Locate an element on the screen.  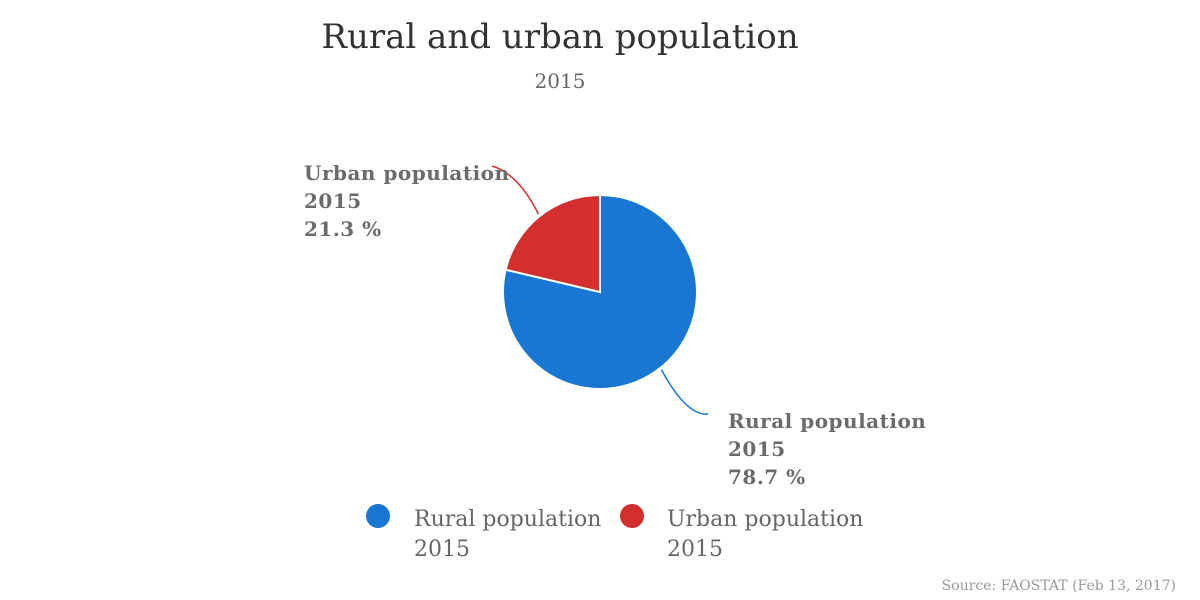
source-credit: Source: FAOSTAT (Feb 13, 2017) is located at coordinates (1059, 586).